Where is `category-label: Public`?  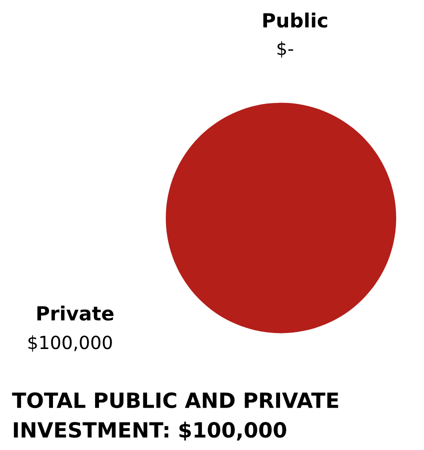
category-label: Public is located at coordinates (295, 20).